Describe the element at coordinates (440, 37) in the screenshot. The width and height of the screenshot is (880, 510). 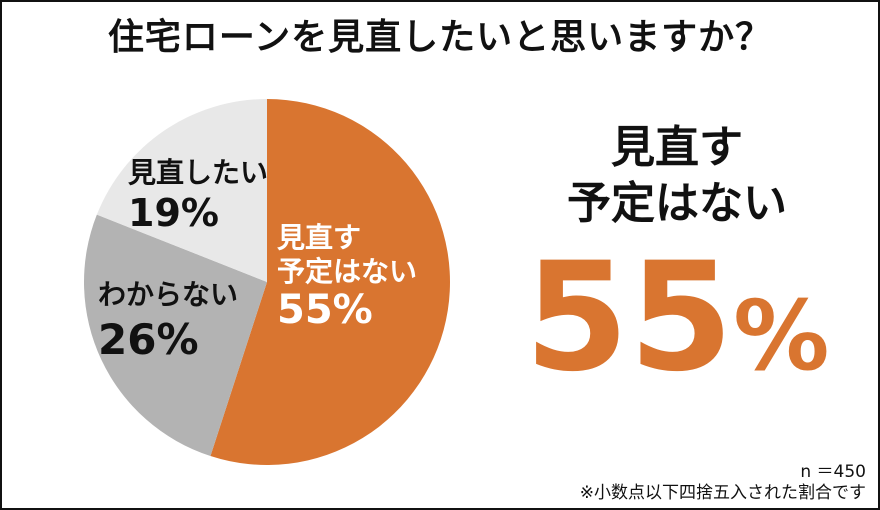
I see `chart-title: 住宅ローンを見直したいと思いますか？` at that location.